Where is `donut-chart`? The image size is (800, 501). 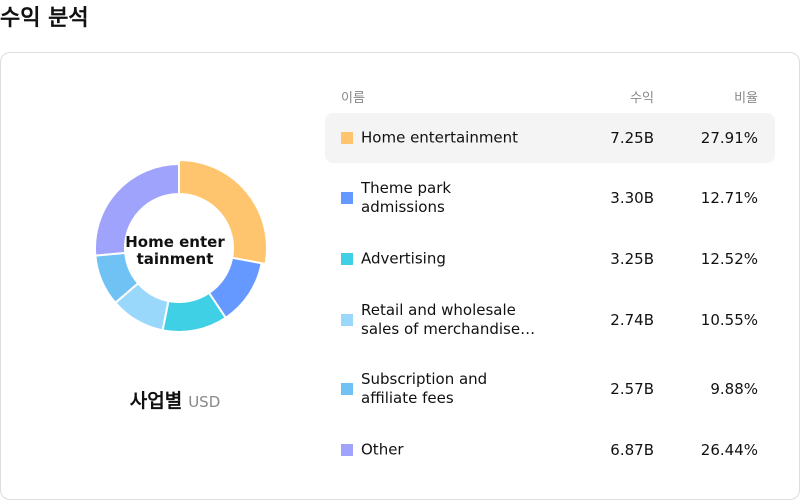
donut-chart is located at coordinates (181, 245).